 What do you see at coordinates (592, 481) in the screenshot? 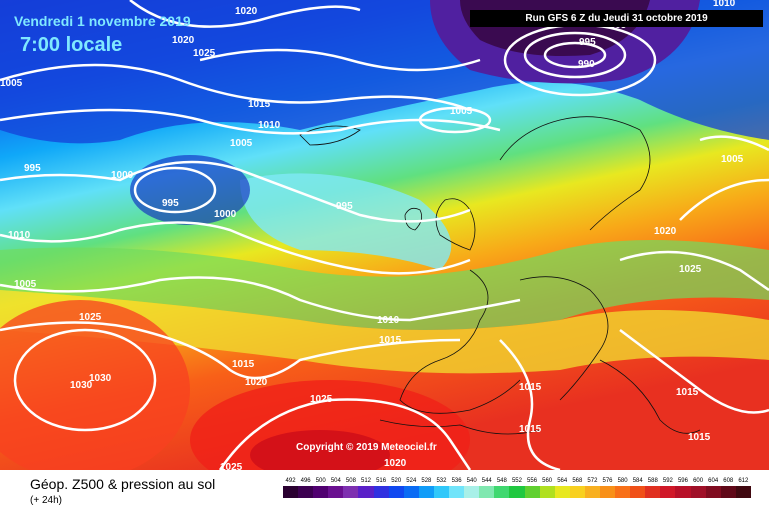
I see `scale-label: 572` at bounding box center [592, 481].